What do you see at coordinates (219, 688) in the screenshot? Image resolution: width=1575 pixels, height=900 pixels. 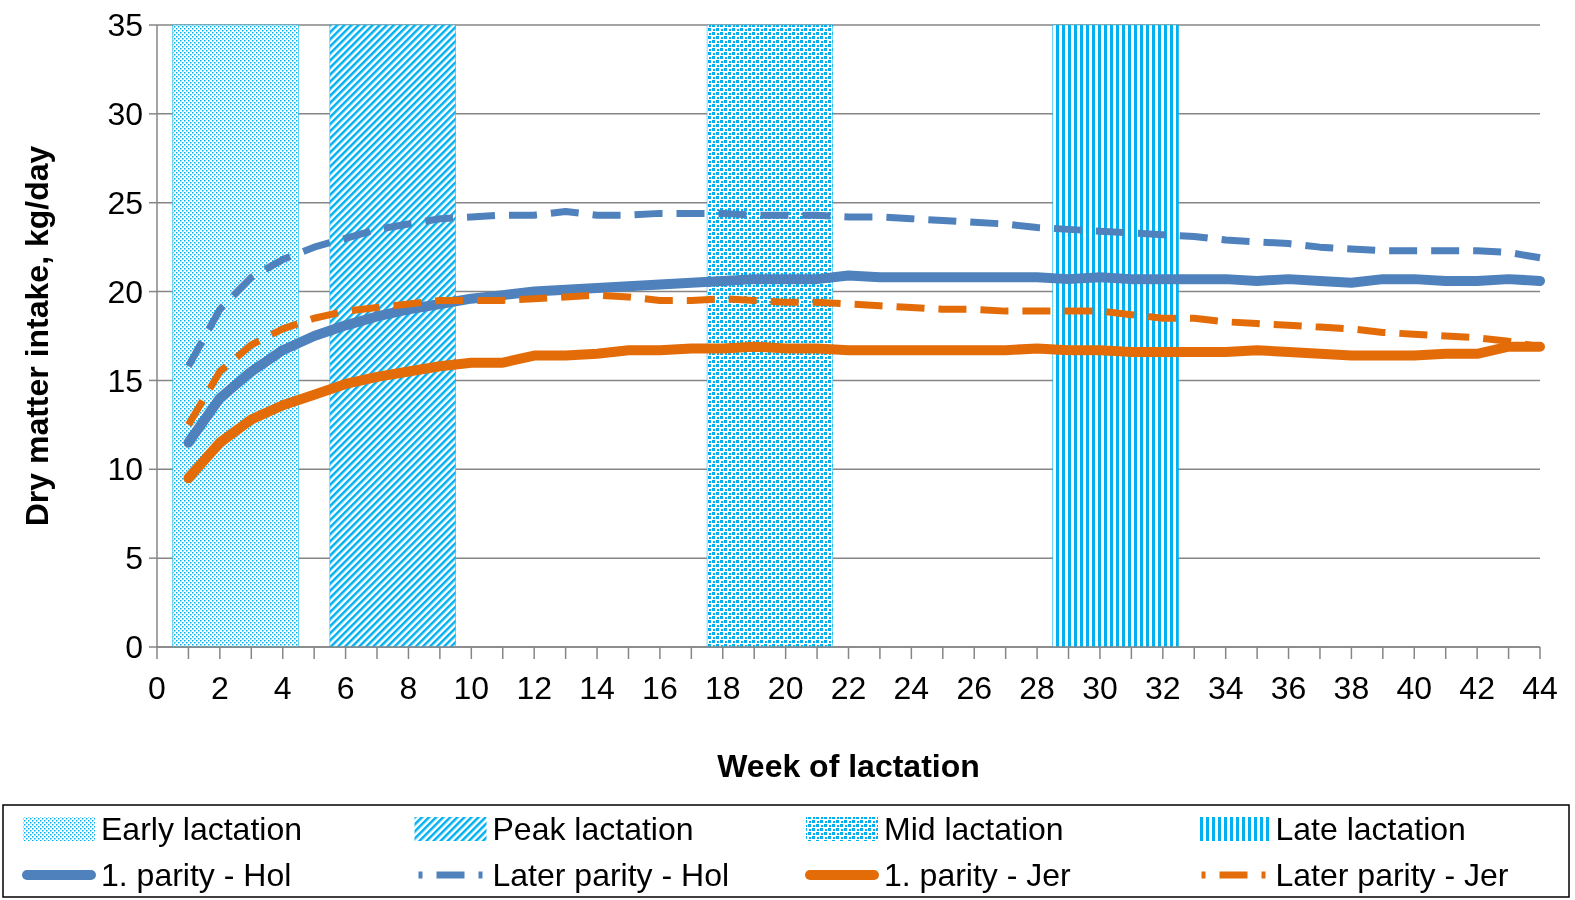 I see `x-tick-label: 2` at bounding box center [219, 688].